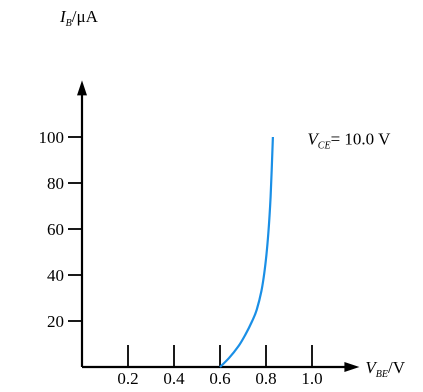 The height and width of the screenshot is (392, 423). I want to click on series-layer, so click(246, 252).